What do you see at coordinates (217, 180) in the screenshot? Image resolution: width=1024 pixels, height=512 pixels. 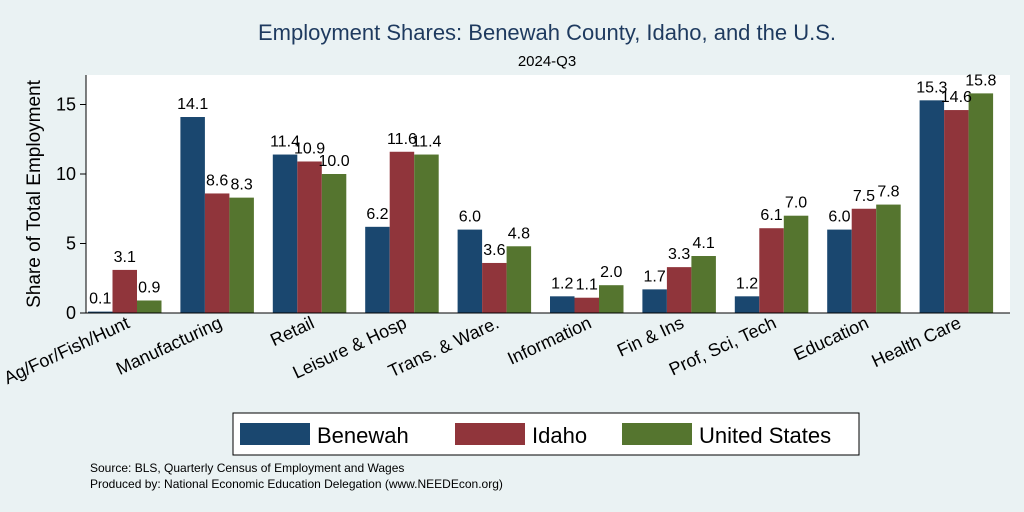 I see `data-label: 8.6` at bounding box center [217, 180].